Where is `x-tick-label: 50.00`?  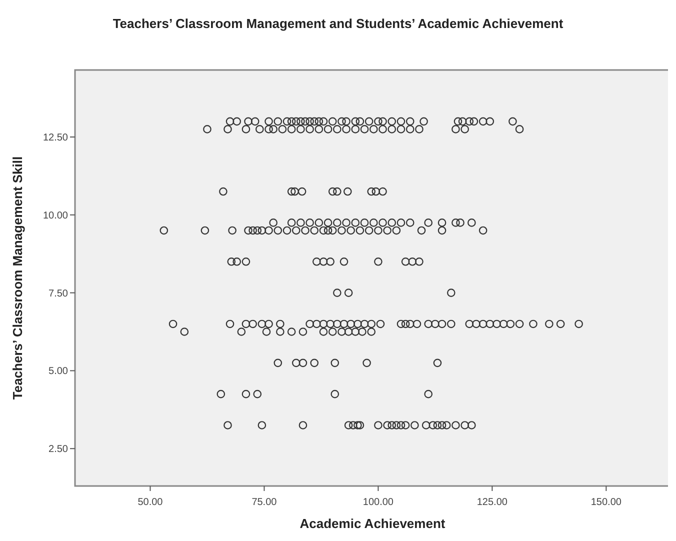 x-tick-label: 50.00 is located at coordinates (151, 502).